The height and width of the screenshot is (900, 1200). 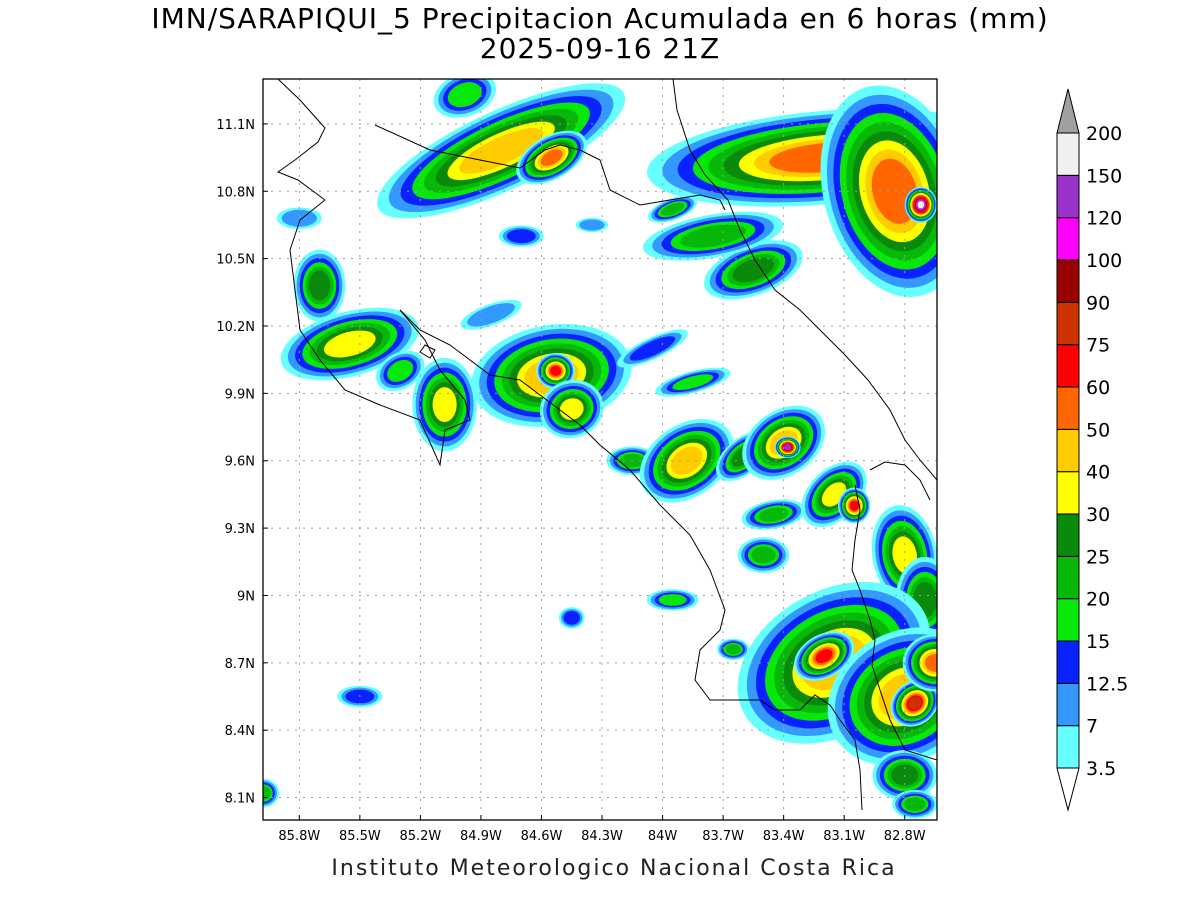 What do you see at coordinates (301, 140) in the screenshot?
I see `nicaragua-coast` at bounding box center [301, 140].